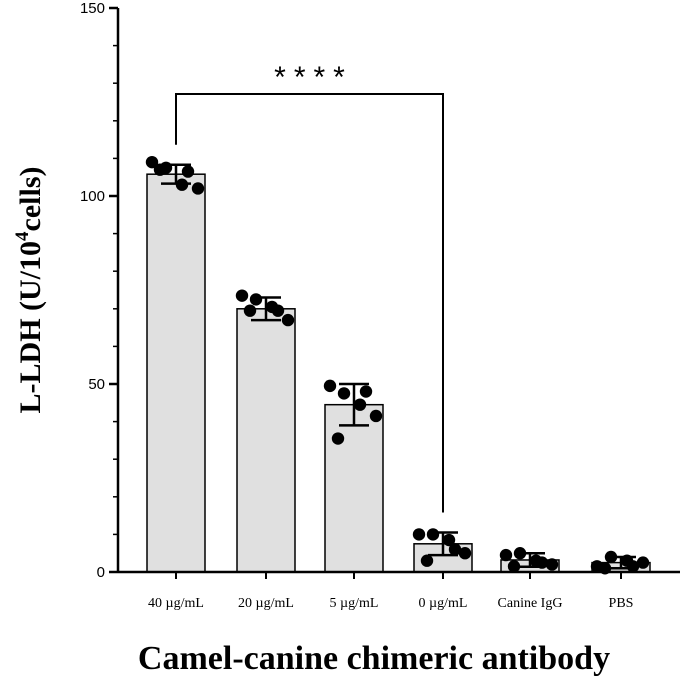  Describe the element at coordinates (22, 236) in the screenshot. I see `y-axis-label-superscript: 4` at that location.